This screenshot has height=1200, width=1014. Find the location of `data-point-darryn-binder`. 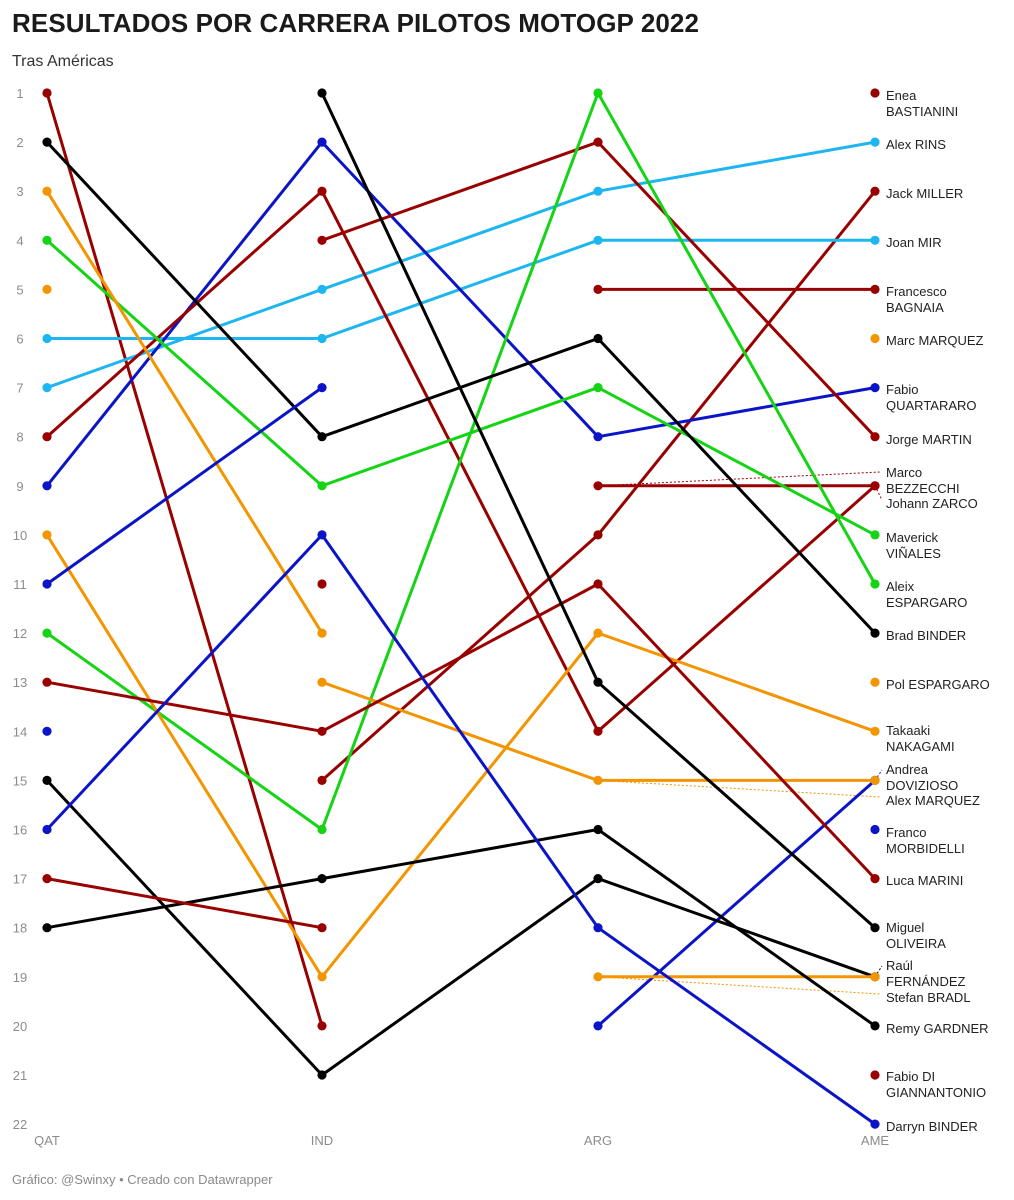

data-point-darryn-binder is located at coordinates (875, 1124).